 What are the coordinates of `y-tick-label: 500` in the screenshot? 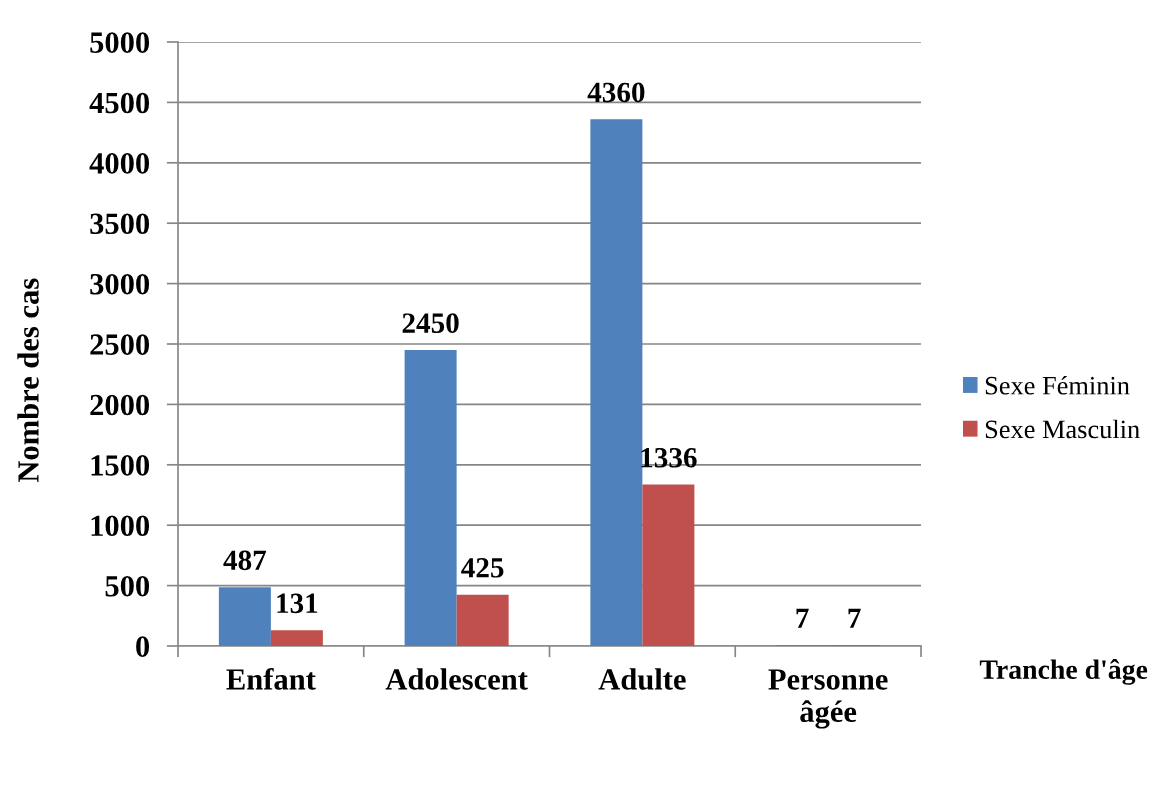 It's located at (127, 586).